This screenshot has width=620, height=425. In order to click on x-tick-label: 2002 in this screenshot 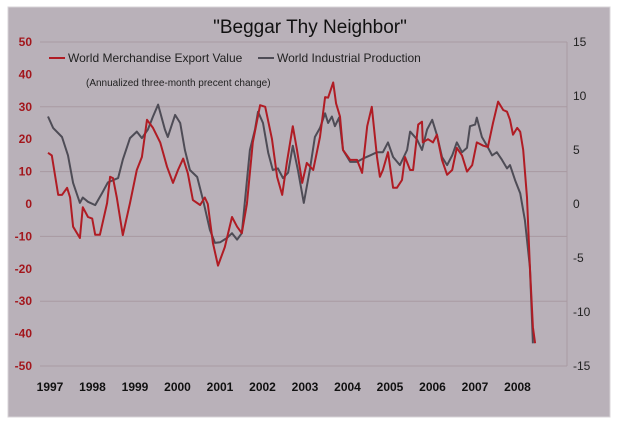, I will do `click(262, 387)`.